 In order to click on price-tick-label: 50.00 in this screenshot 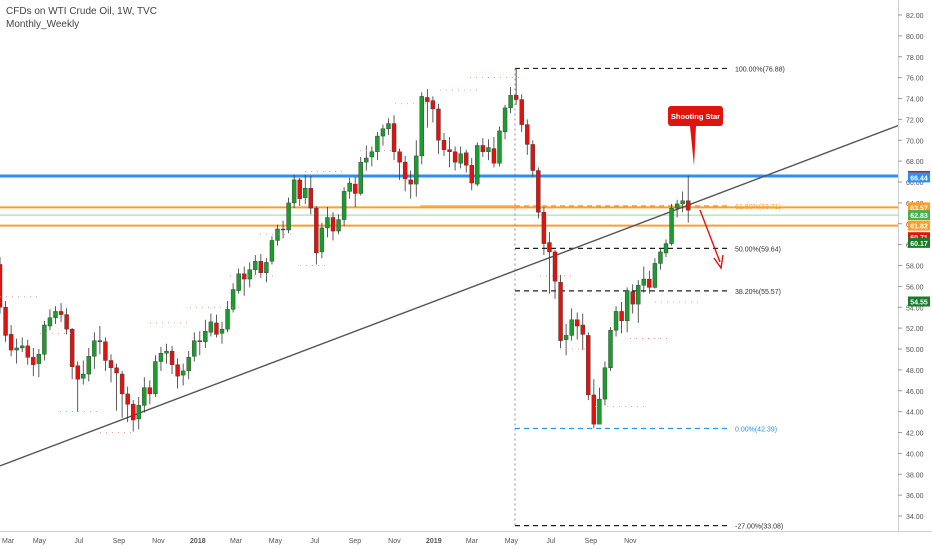, I will do `click(915, 350)`.